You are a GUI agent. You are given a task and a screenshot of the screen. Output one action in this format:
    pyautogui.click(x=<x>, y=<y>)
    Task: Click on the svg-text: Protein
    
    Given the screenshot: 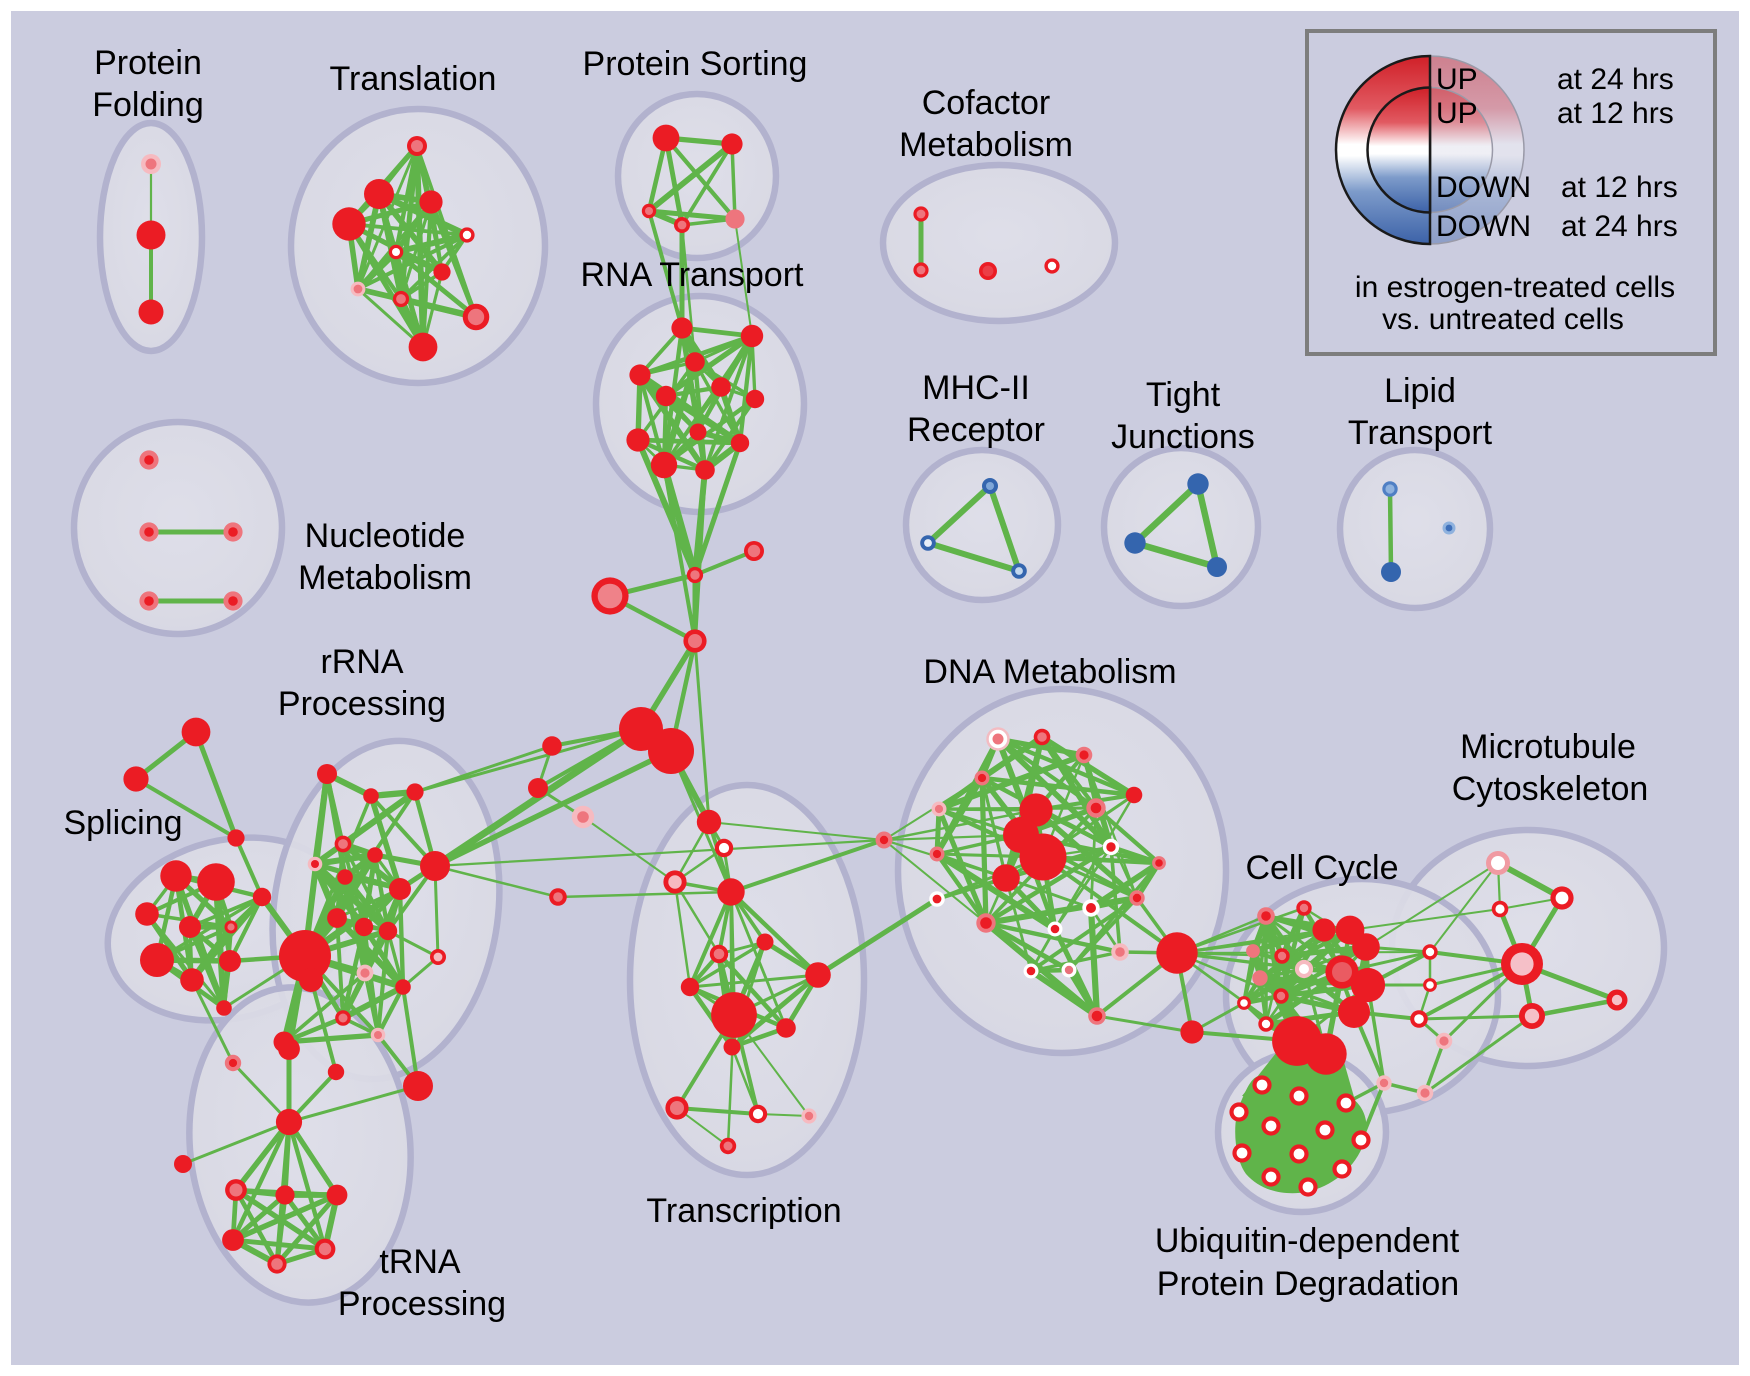 What is the action you would take?
    pyautogui.click(x=148, y=63)
    